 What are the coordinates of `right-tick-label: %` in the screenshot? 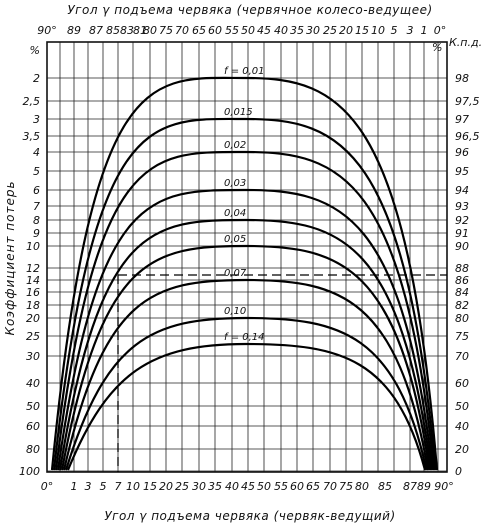 It's located at (437, 47).